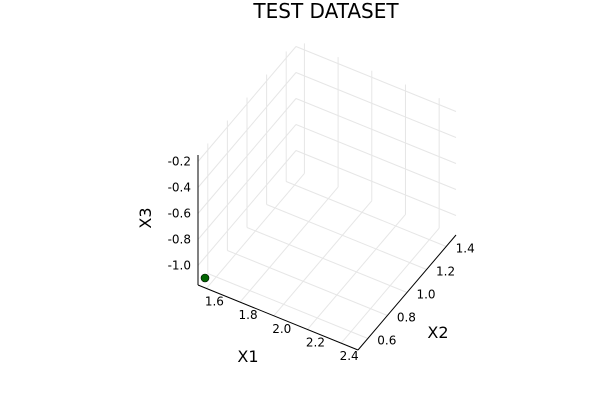 Image resolution: width=600 pixels, height=400 pixels. What do you see at coordinates (179, 162) in the screenshot?
I see `x3-tick-label: -0.2` at bounding box center [179, 162].